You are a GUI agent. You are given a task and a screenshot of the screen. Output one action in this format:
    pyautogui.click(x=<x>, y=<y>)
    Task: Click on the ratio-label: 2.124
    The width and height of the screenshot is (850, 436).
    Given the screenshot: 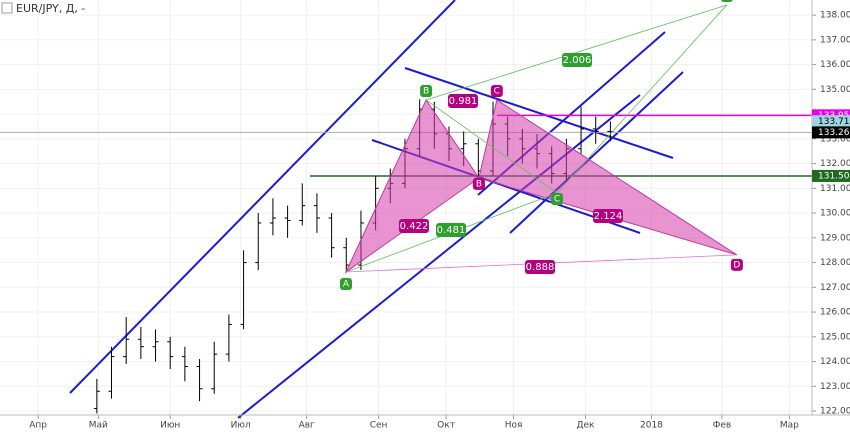 What is the action you would take?
    pyautogui.click(x=608, y=216)
    